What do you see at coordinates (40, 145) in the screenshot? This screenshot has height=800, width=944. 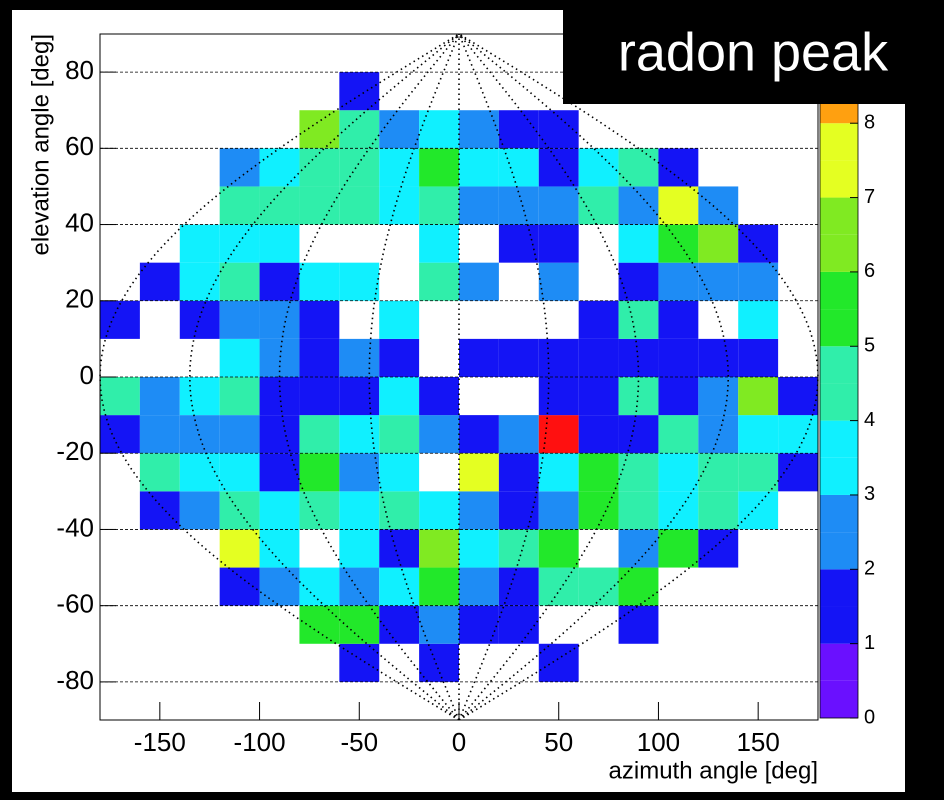 I see `y-axis-title: elevation angle [deg]` at bounding box center [40, 145].